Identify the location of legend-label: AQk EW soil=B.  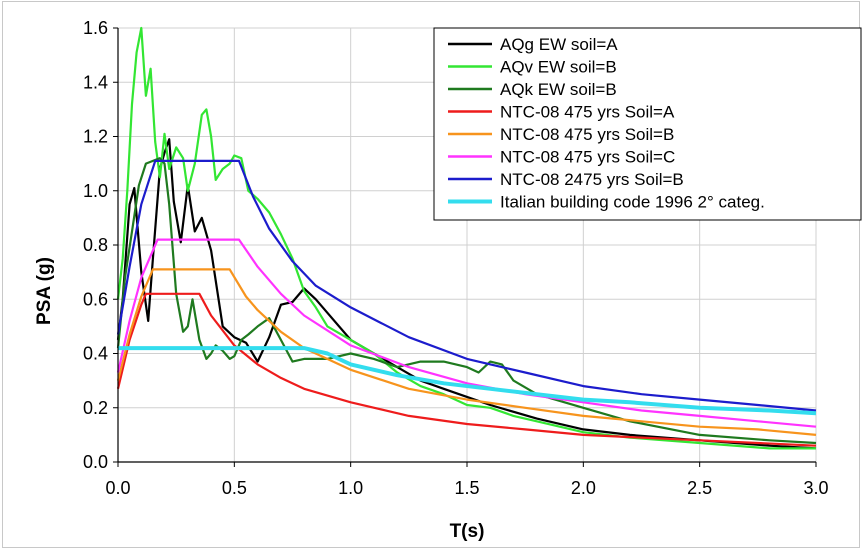
(558, 89).